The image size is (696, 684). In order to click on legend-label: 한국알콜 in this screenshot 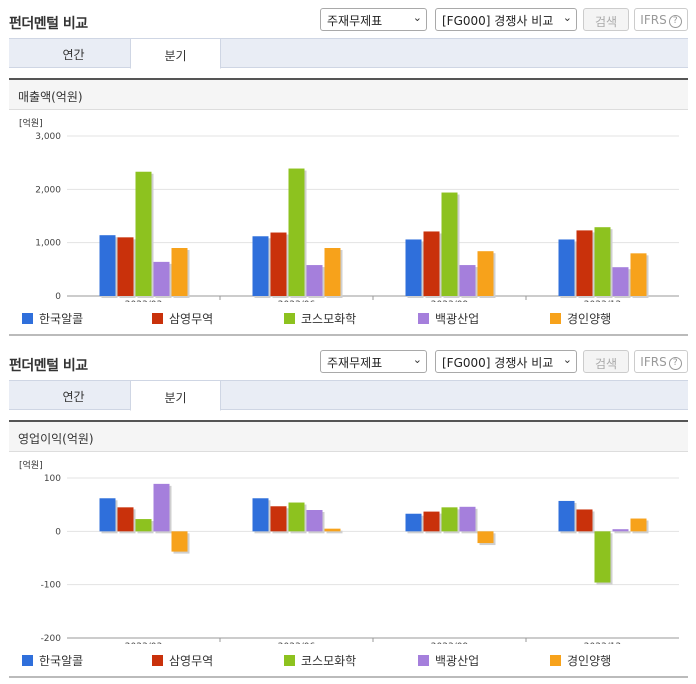, I will do `click(61, 661)`.